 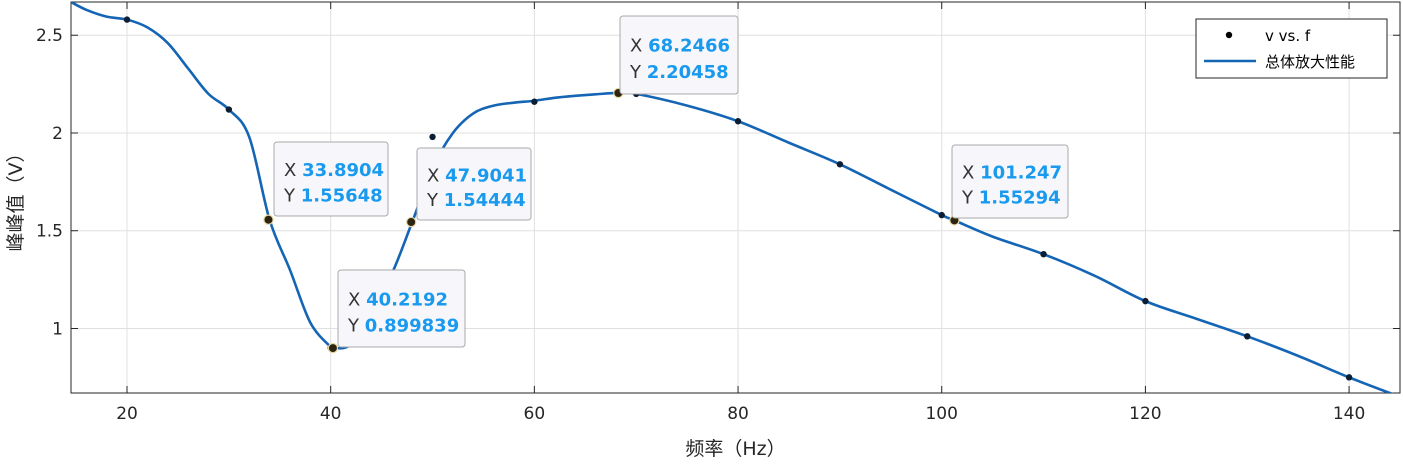 I want to click on x-tick-label: 140, so click(x=1349, y=414).